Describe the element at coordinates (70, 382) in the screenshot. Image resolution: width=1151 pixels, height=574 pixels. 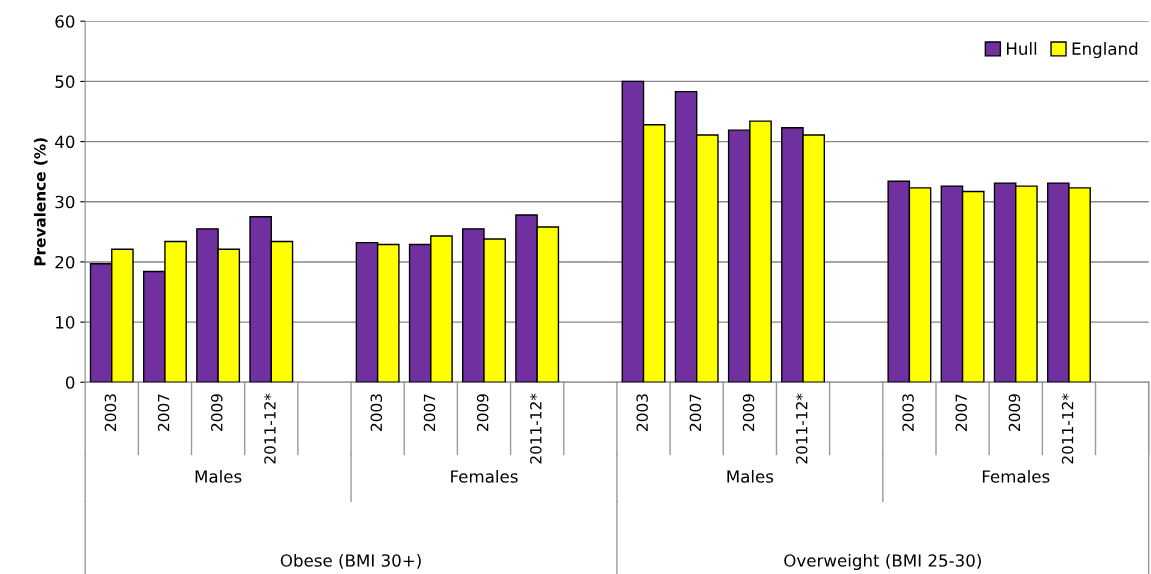
I see `y-tick-label: 0` at that location.